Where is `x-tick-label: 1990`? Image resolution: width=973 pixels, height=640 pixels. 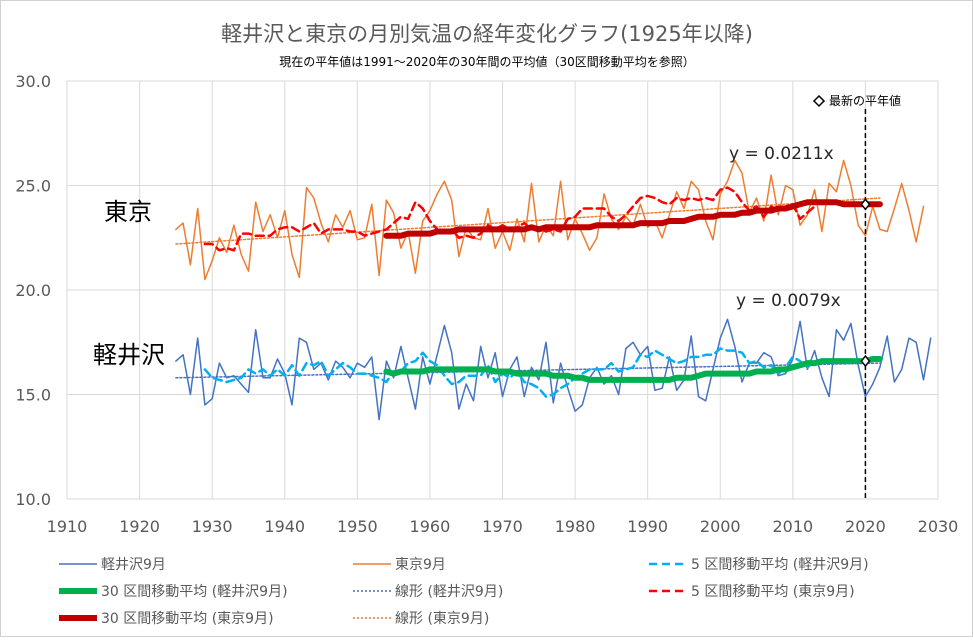
x-tick-label: 1990 is located at coordinates (647, 526).